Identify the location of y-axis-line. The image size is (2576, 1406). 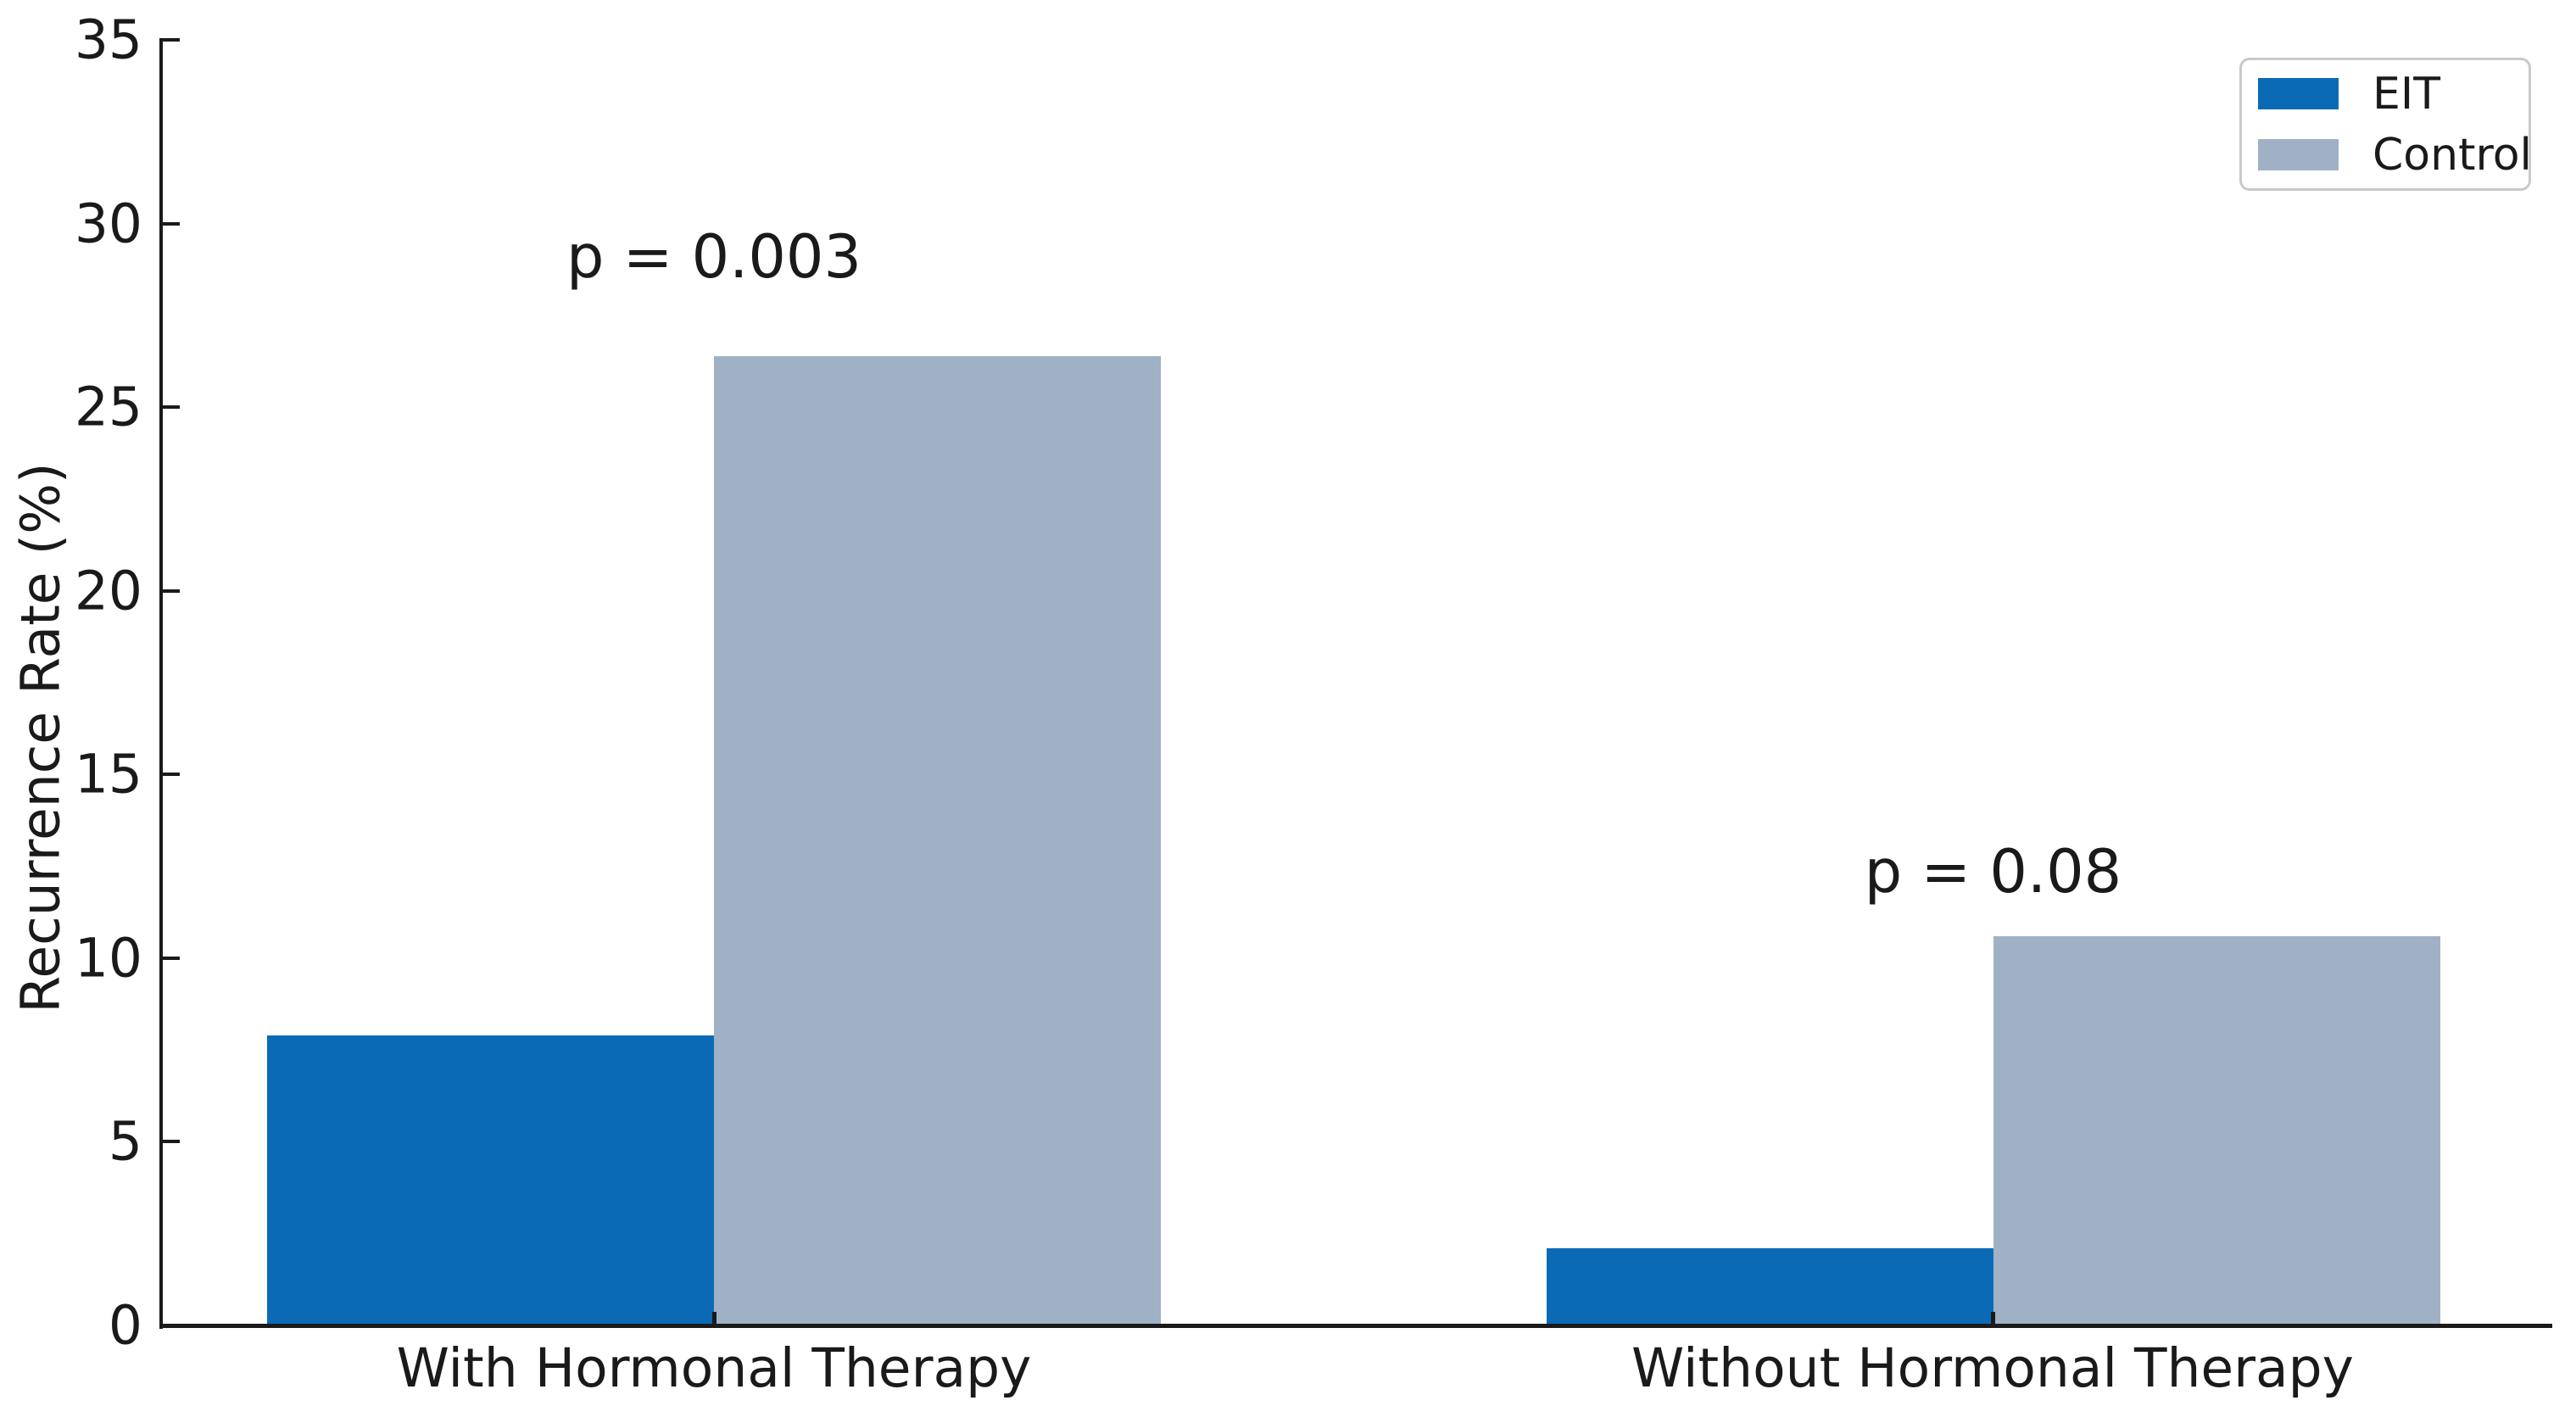
(161, 683).